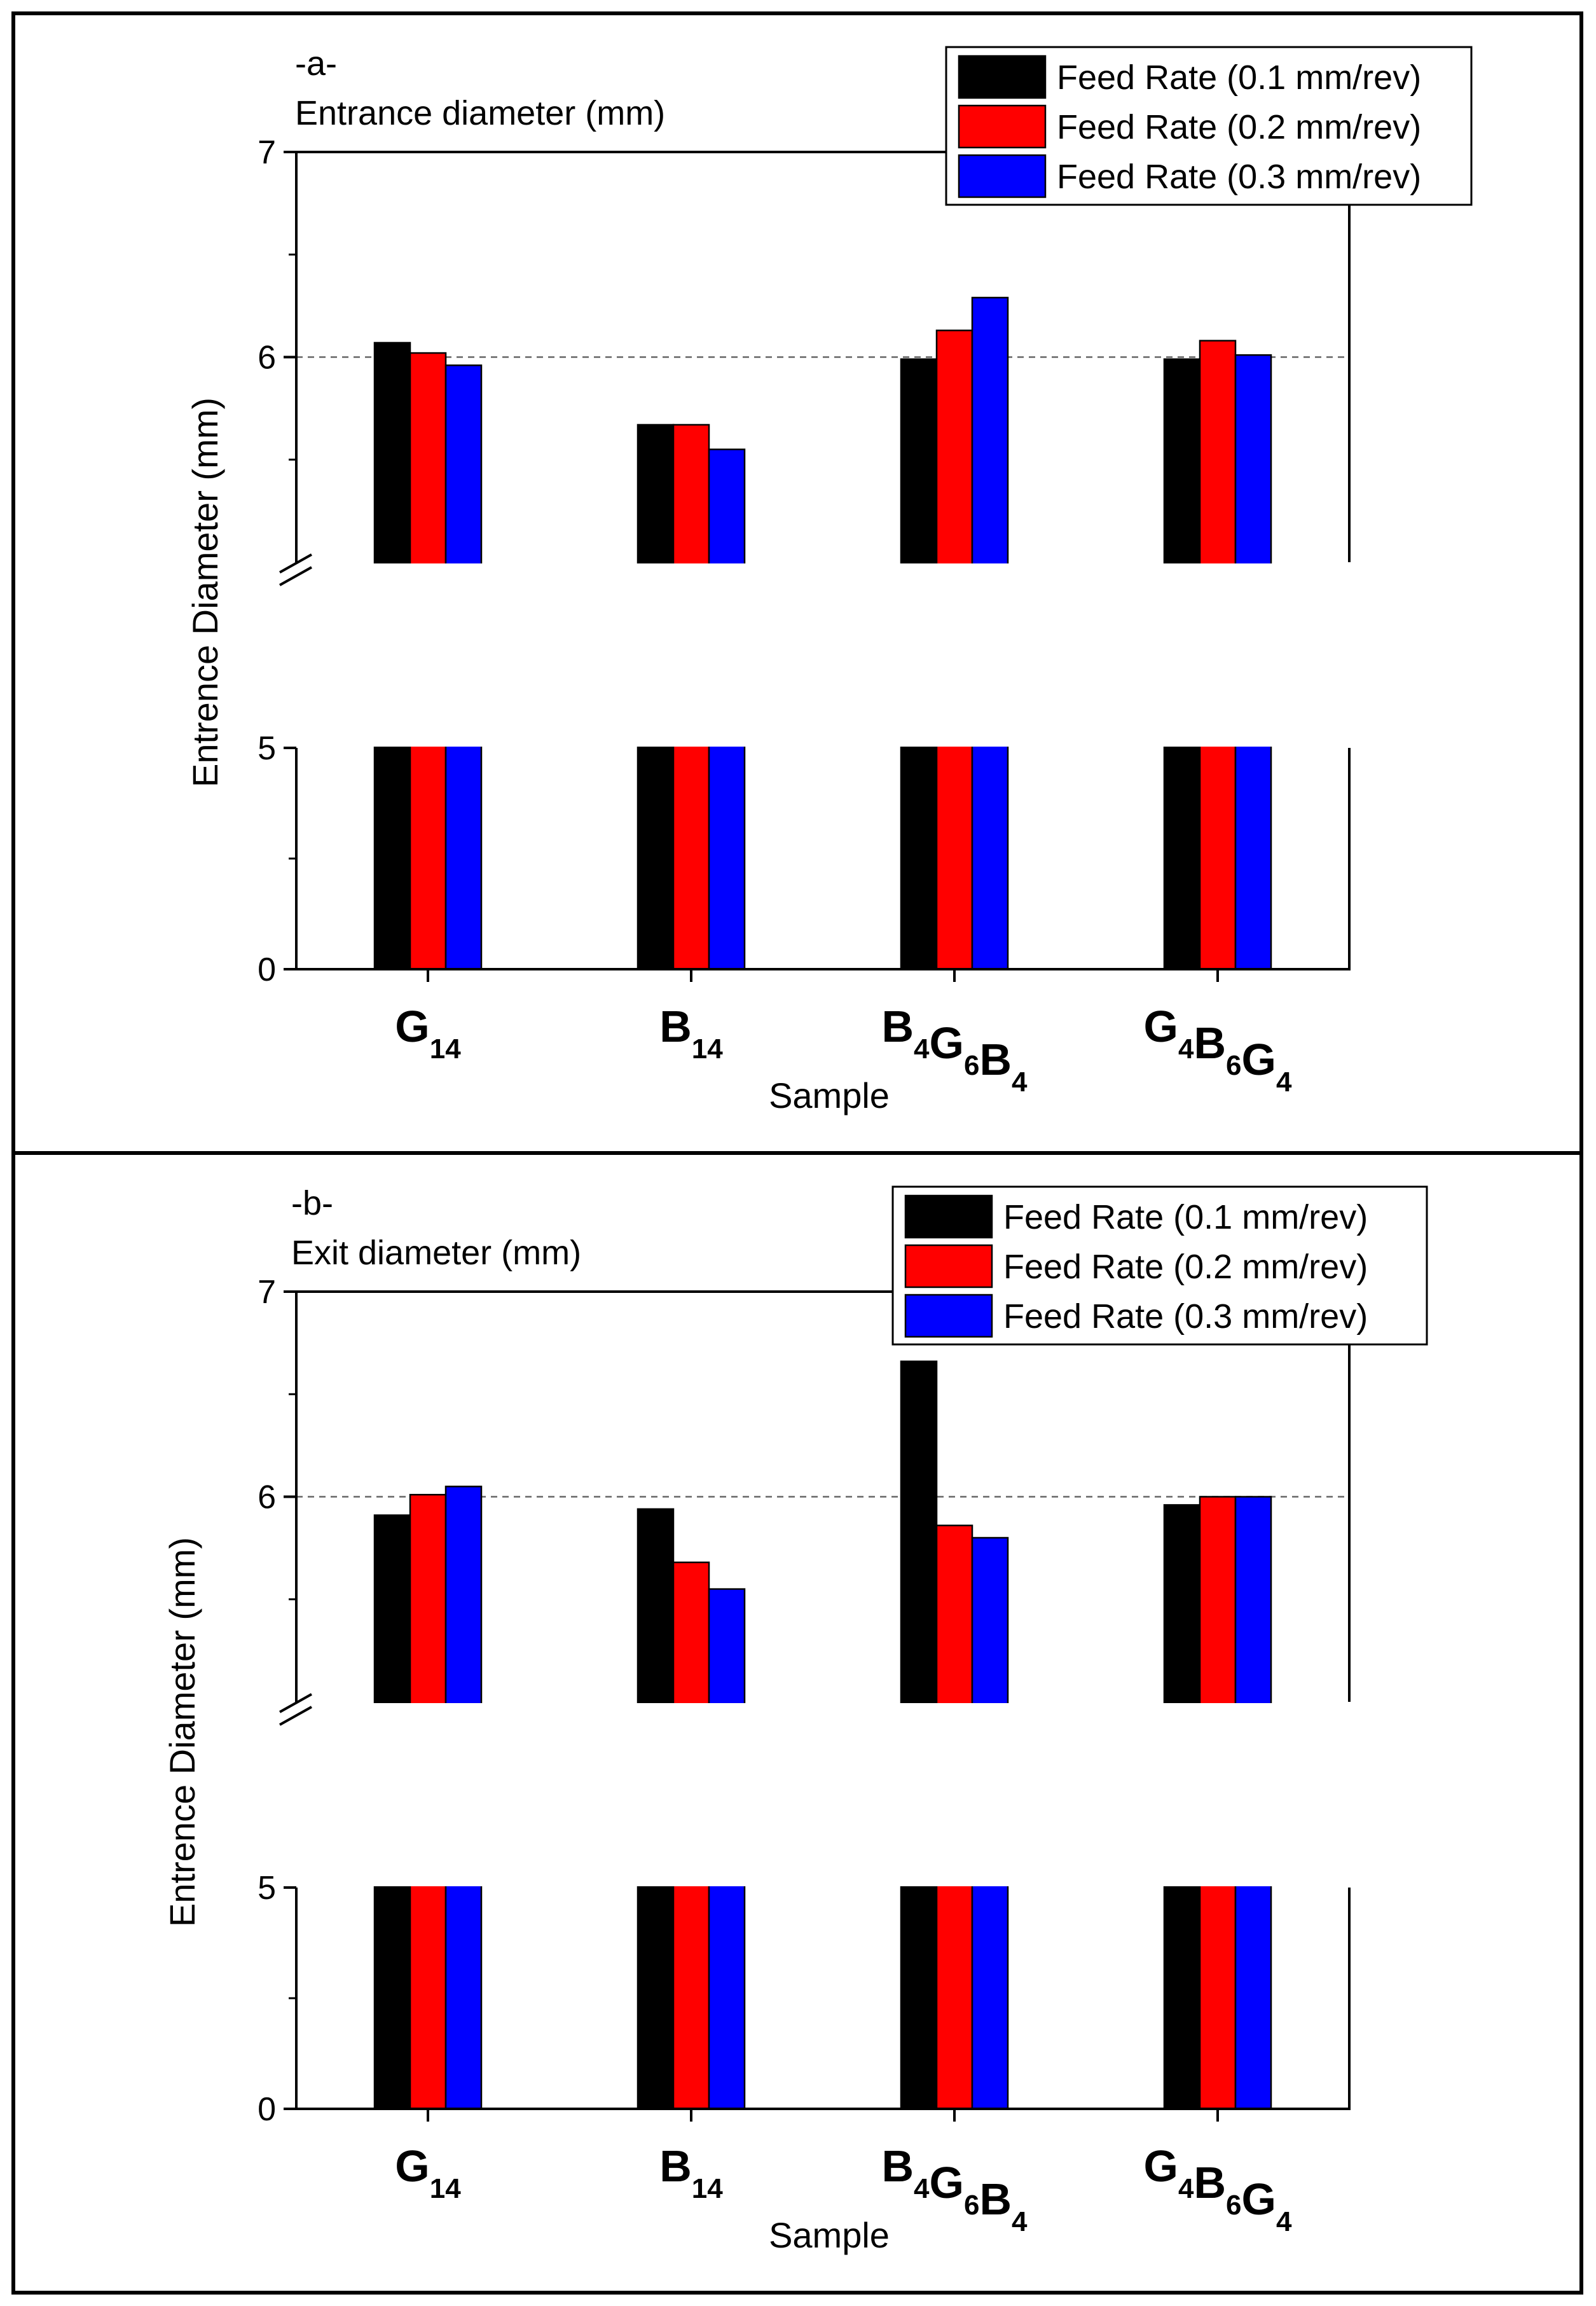 Image resolution: width=1596 pixels, height=2306 pixels. Describe the element at coordinates (675, 1026) in the screenshot. I see `chart-a-category-2-letter-1: B` at that location.